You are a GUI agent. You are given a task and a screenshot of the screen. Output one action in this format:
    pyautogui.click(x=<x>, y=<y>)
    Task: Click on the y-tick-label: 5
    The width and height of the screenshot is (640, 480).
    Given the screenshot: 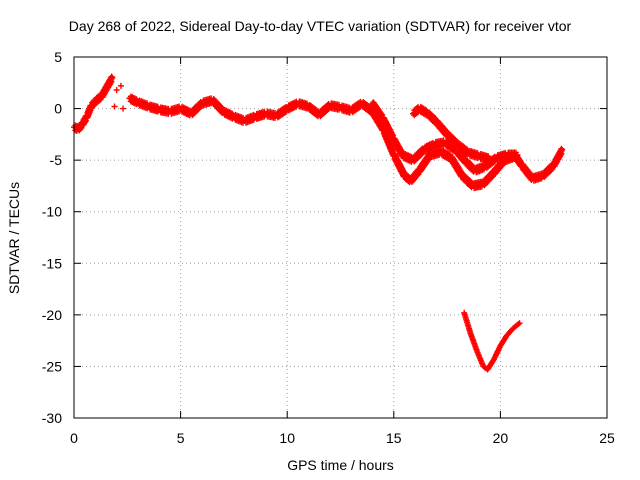 What is the action you would take?
    pyautogui.click(x=58, y=57)
    